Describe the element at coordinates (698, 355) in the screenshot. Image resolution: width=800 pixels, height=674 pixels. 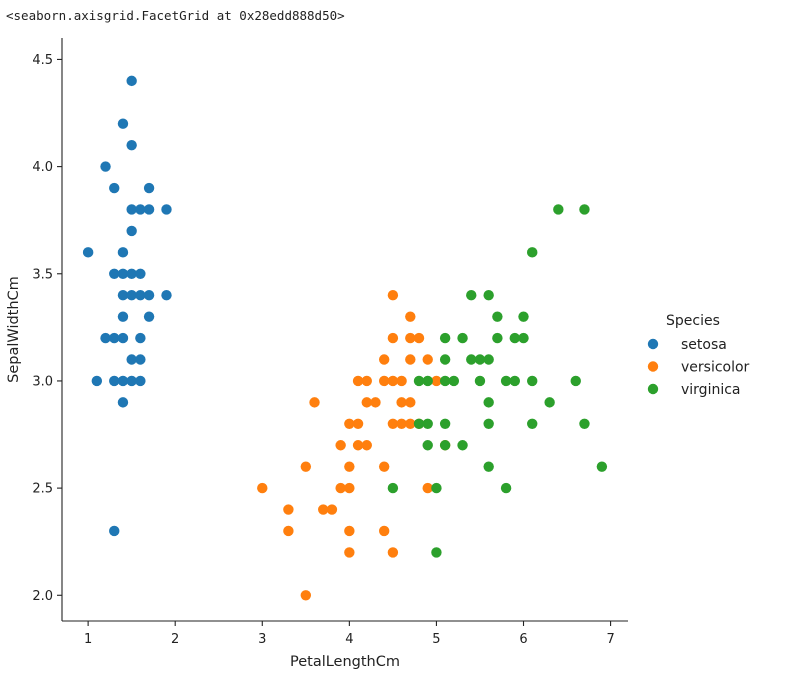
I see `legend: Species setosa versicolor virginica` at that location.